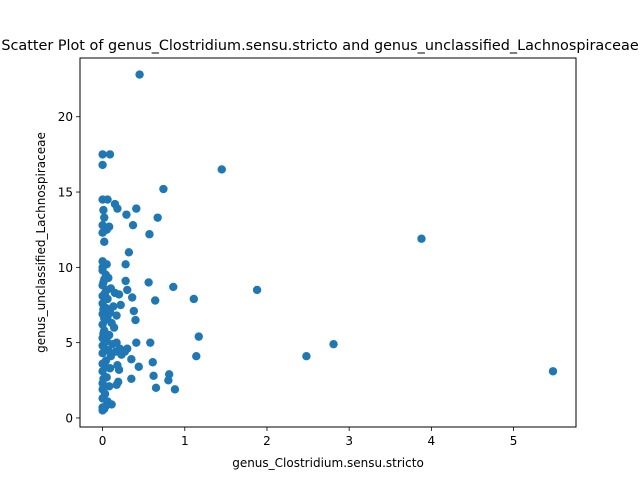  What do you see at coordinates (432, 441) in the screenshot?
I see `x-tick-label: 4` at bounding box center [432, 441].